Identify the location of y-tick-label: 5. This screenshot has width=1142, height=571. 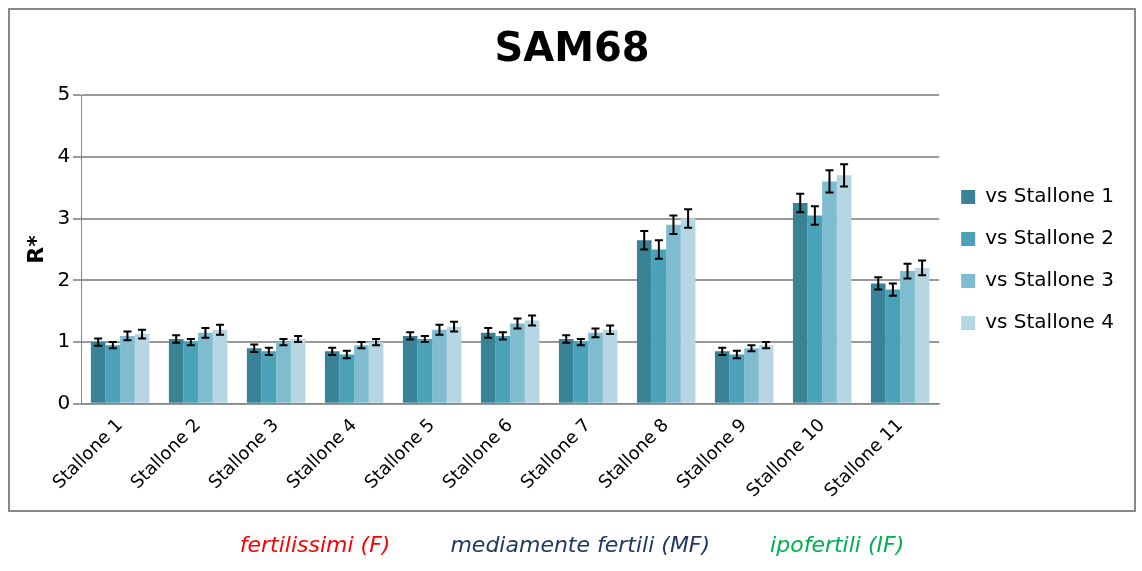
(64, 93).